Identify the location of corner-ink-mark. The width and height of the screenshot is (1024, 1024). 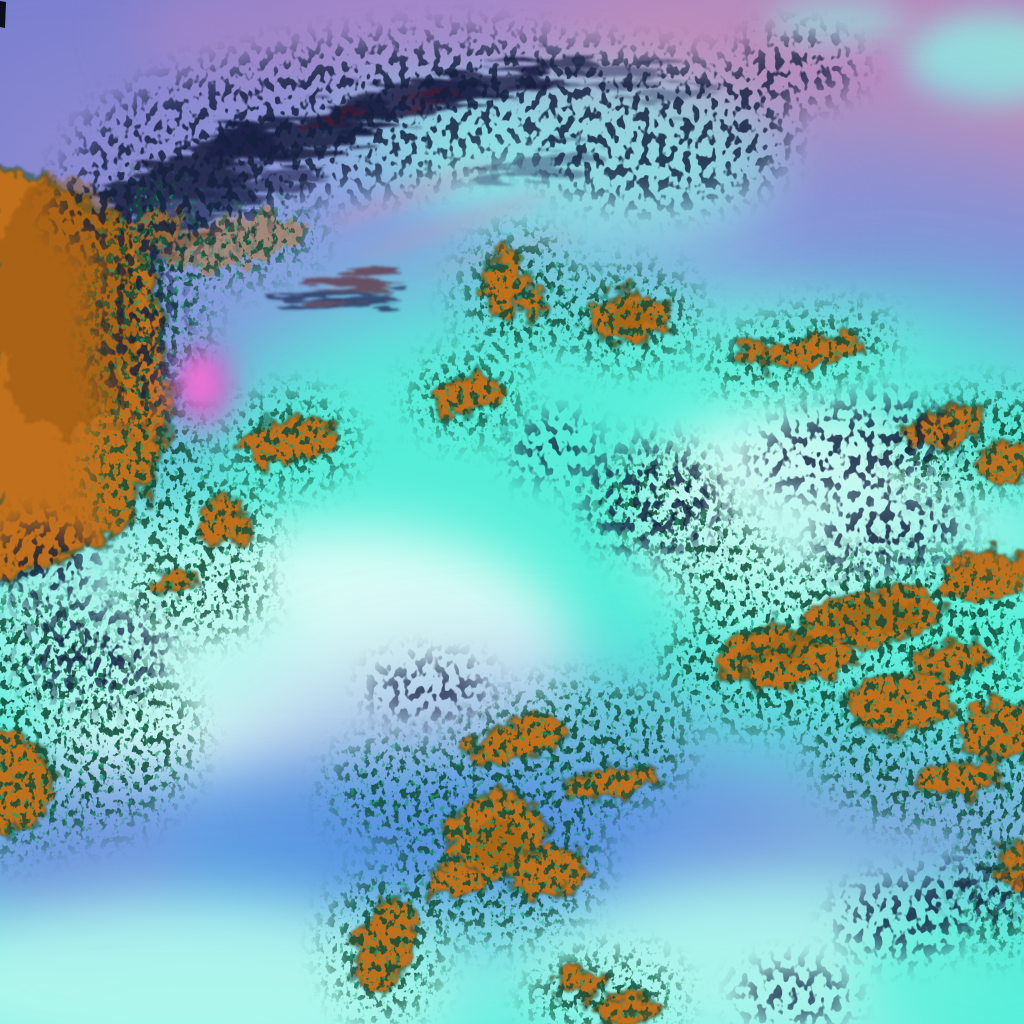
(3, 14).